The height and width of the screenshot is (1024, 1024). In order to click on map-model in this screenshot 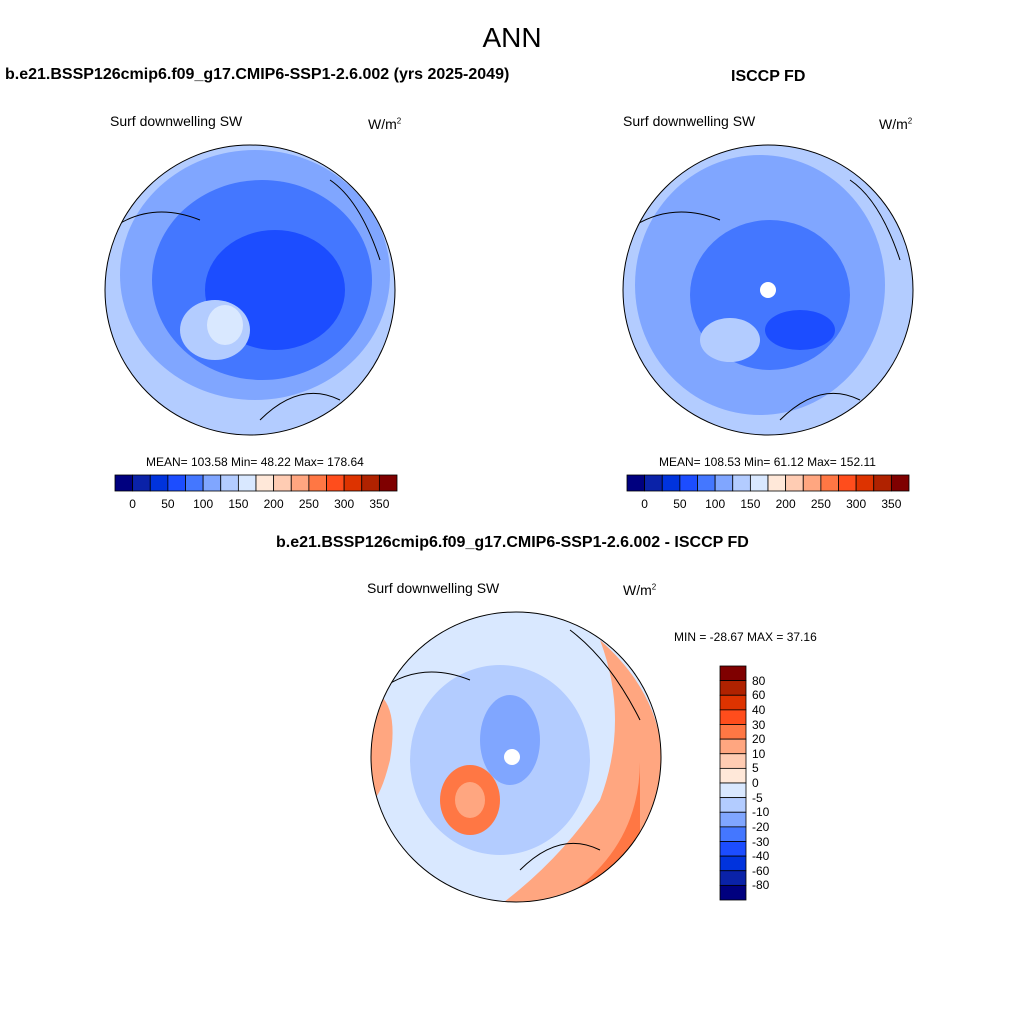, I will do `click(250, 290)`.